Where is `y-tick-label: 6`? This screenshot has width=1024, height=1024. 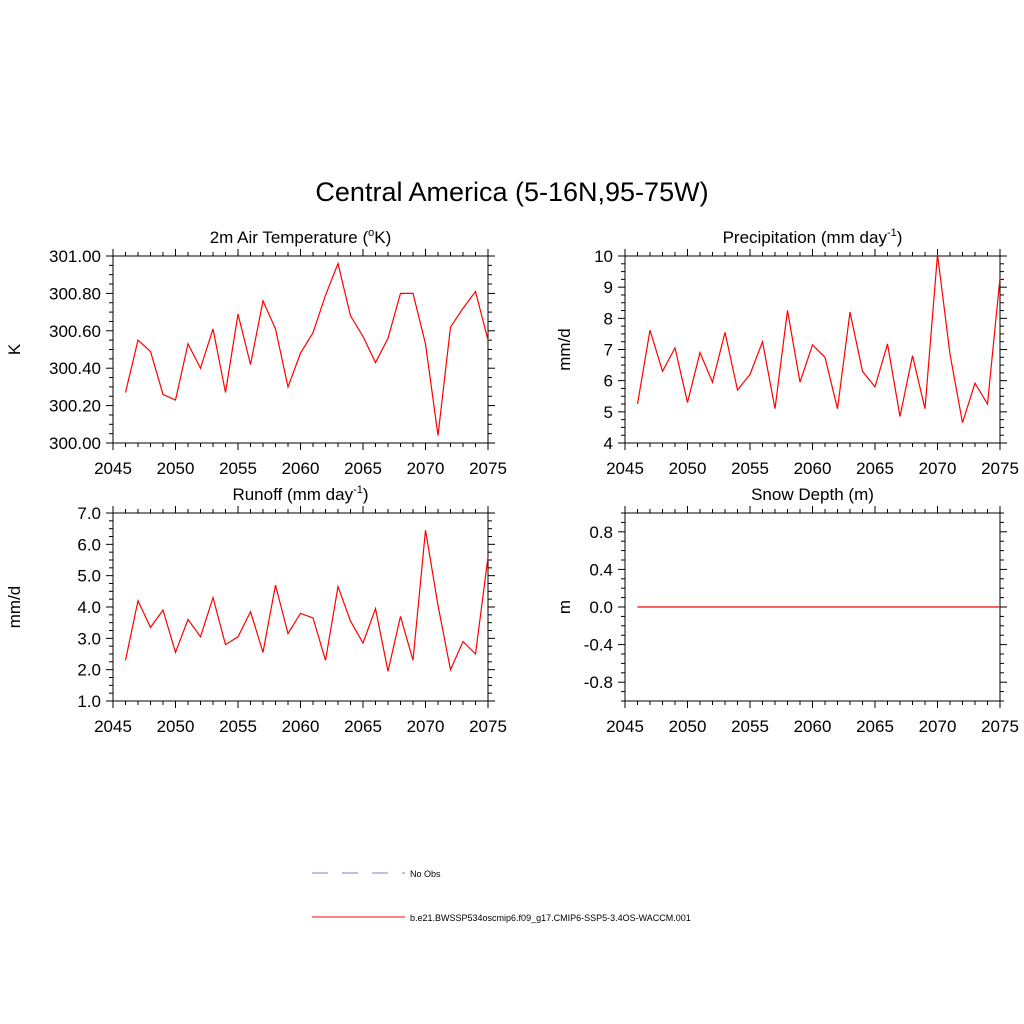 y-tick-label: 6 is located at coordinates (608, 381).